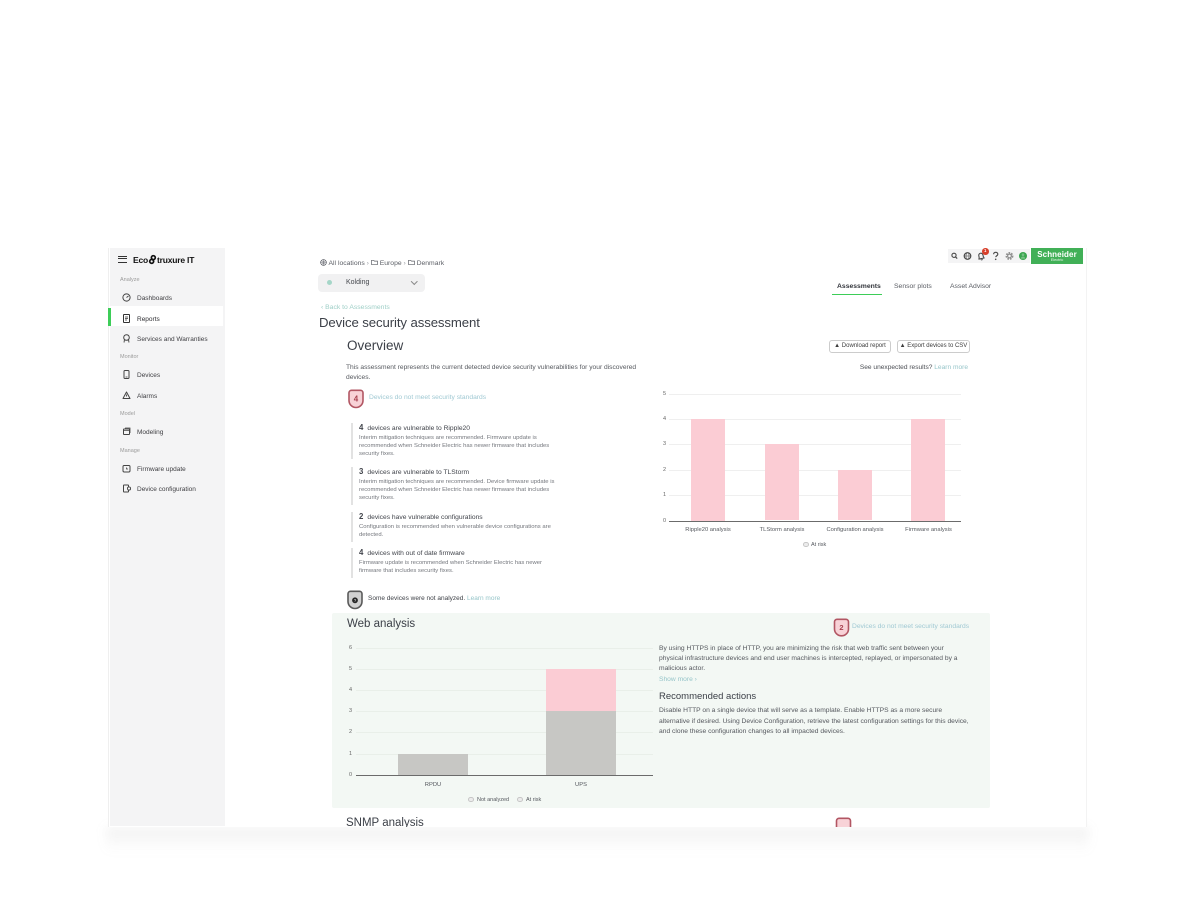  What do you see at coordinates (355, 399) in the screenshot?
I see `svg-text: 4` at bounding box center [355, 399].